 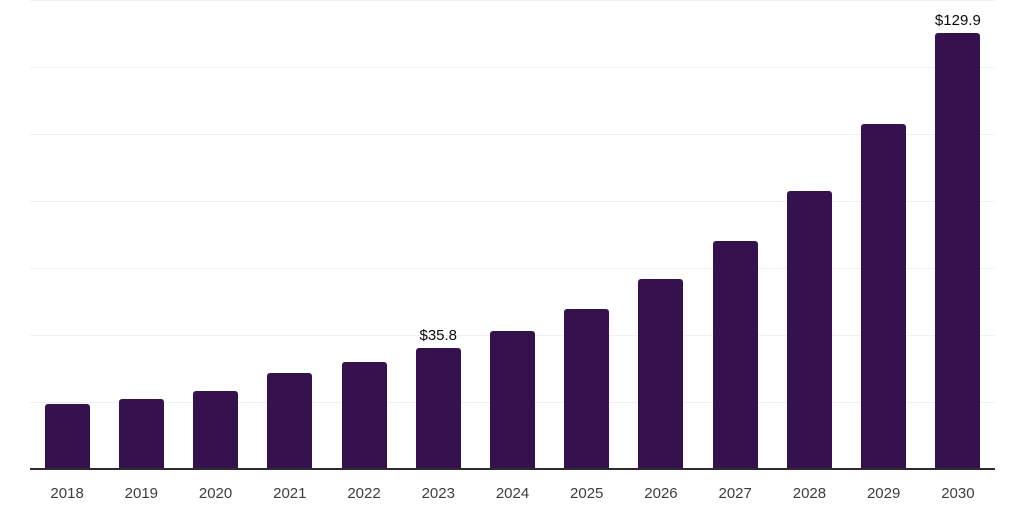 What do you see at coordinates (958, 493) in the screenshot?
I see `x-tick-label-2030: 2030` at bounding box center [958, 493].